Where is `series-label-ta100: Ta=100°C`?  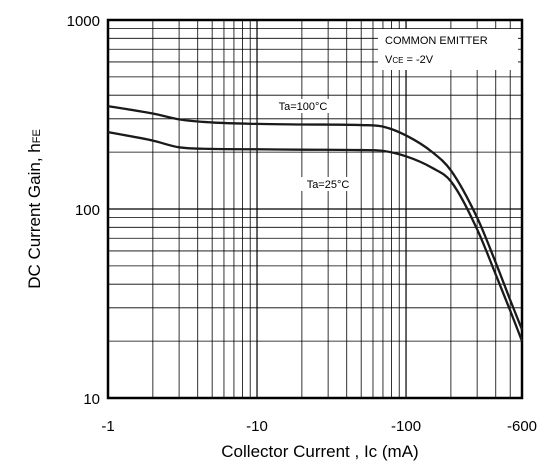 series-label-ta100: Ta=100°C is located at coordinates (303, 107).